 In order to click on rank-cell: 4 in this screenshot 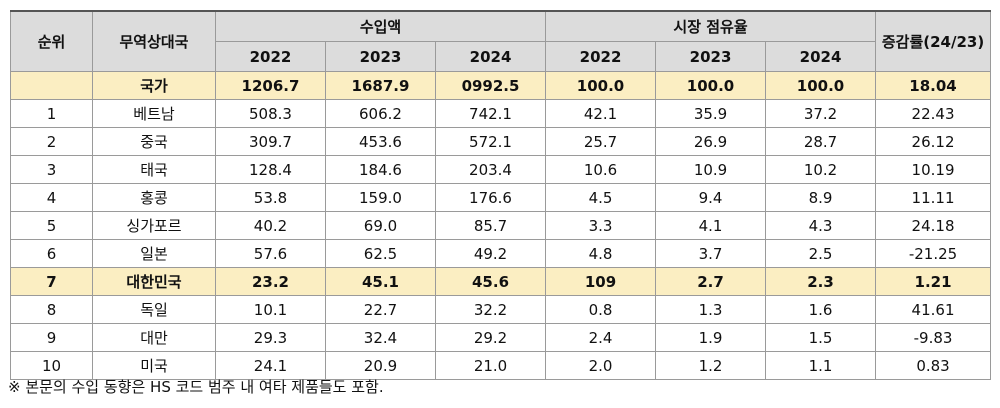, I will do `click(51, 197)`.